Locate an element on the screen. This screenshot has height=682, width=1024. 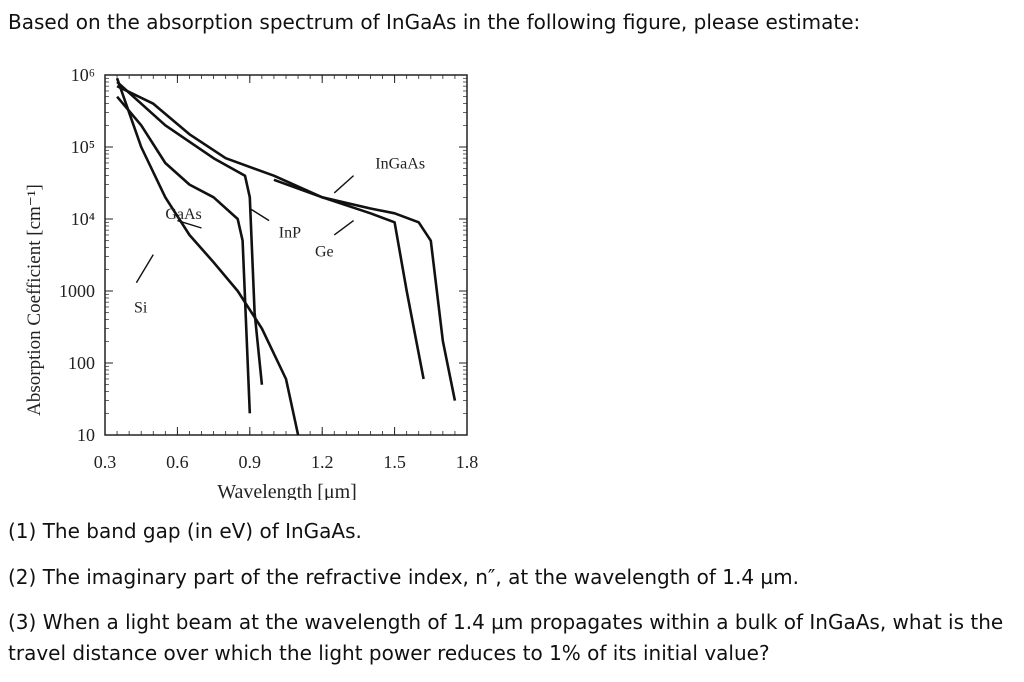
annotation-gaas: GaAs is located at coordinates (183, 214).